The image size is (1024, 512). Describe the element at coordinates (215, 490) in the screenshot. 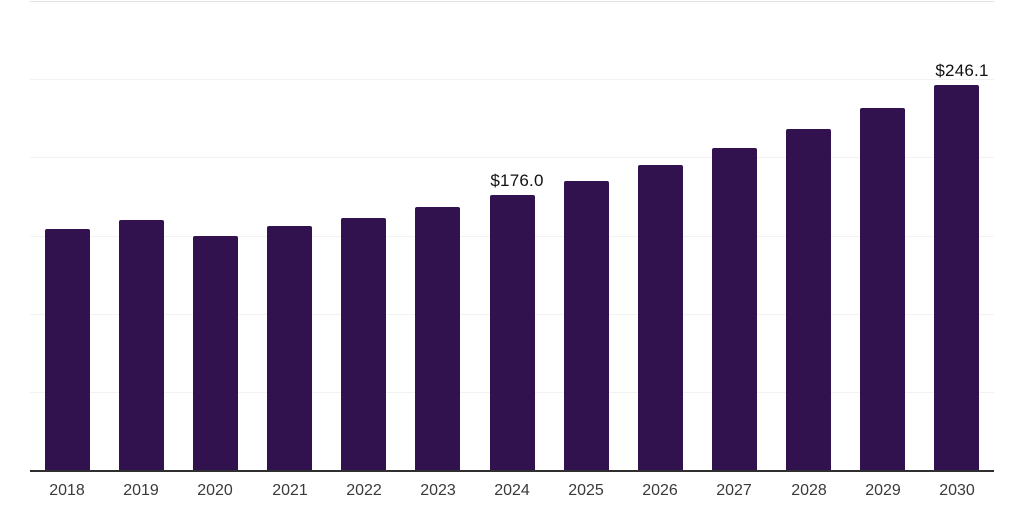

I see `x-tick-label-2020: 2020` at that location.